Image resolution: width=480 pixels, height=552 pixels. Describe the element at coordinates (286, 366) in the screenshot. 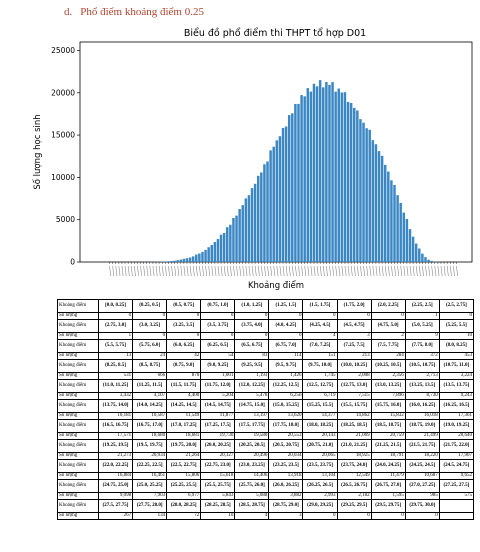

I see `range-cell: (9.5, 9.75]` at that location.